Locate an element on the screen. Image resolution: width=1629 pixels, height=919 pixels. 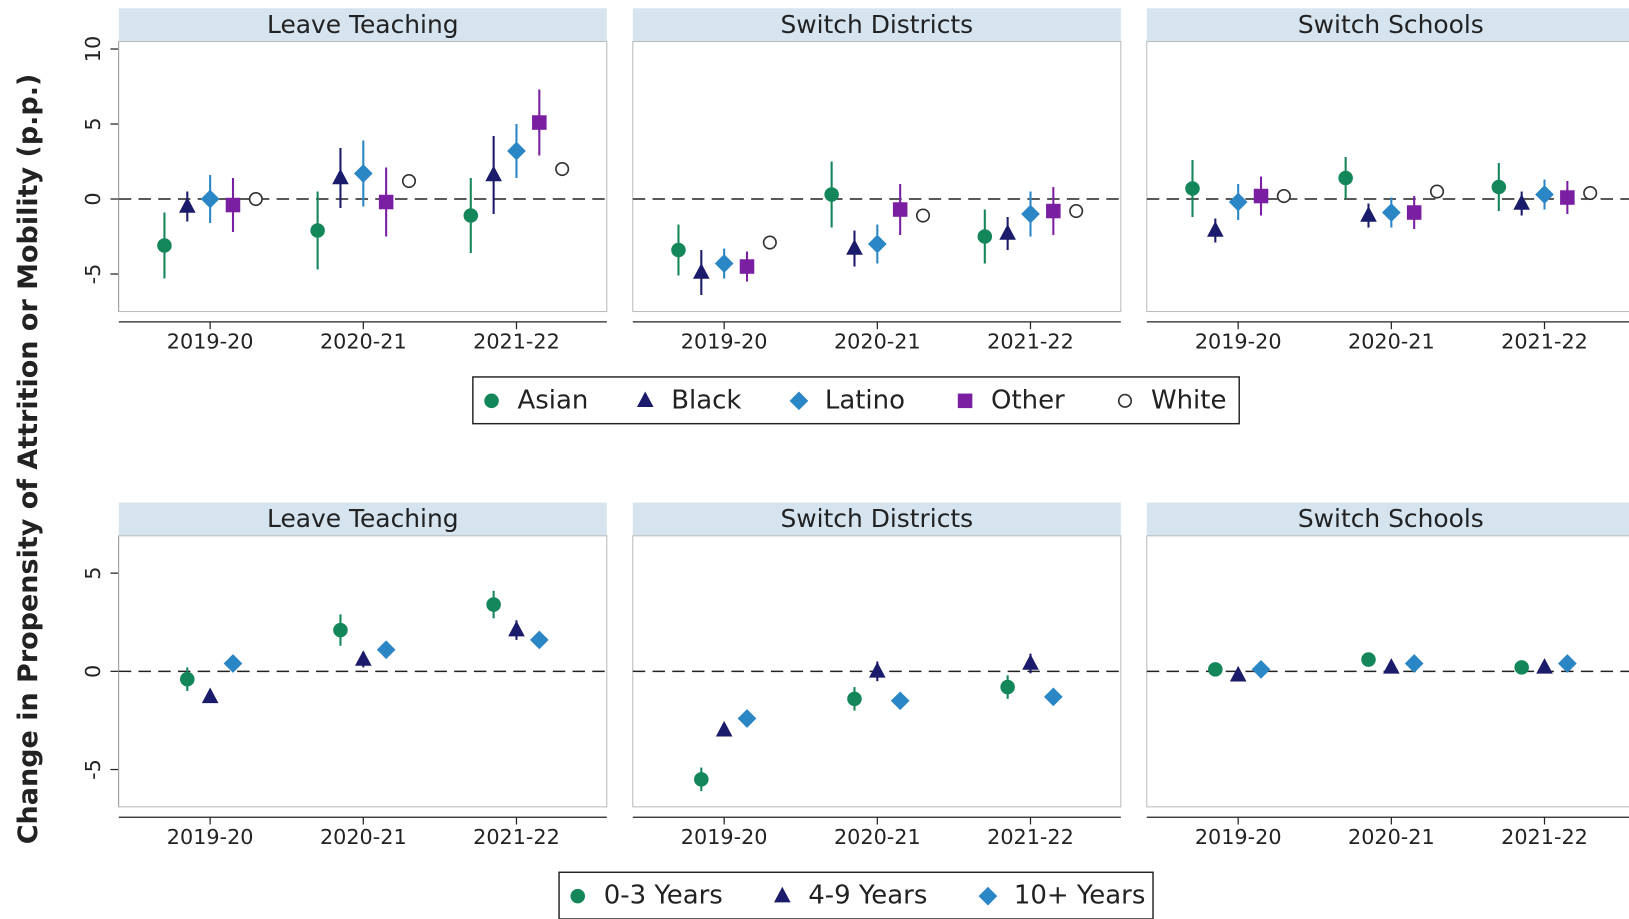
y-tick-label: 5 is located at coordinates (93, 573).